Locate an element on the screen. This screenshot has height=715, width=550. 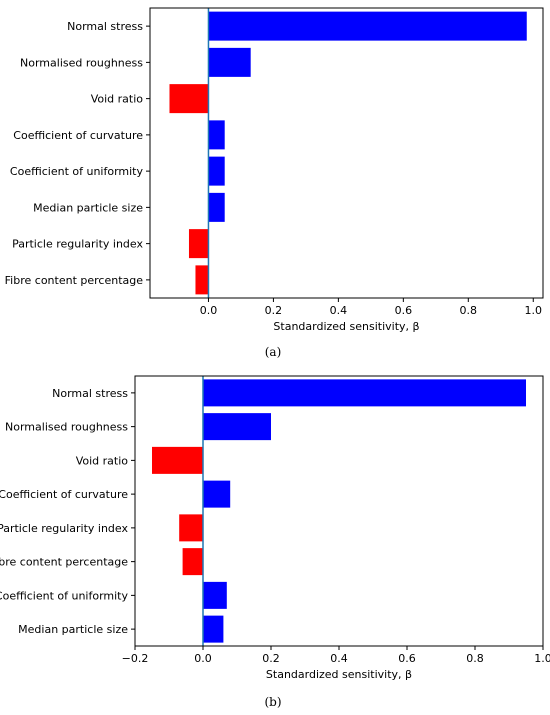
x-tick-label: −0.2 is located at coordinates (135, 658).